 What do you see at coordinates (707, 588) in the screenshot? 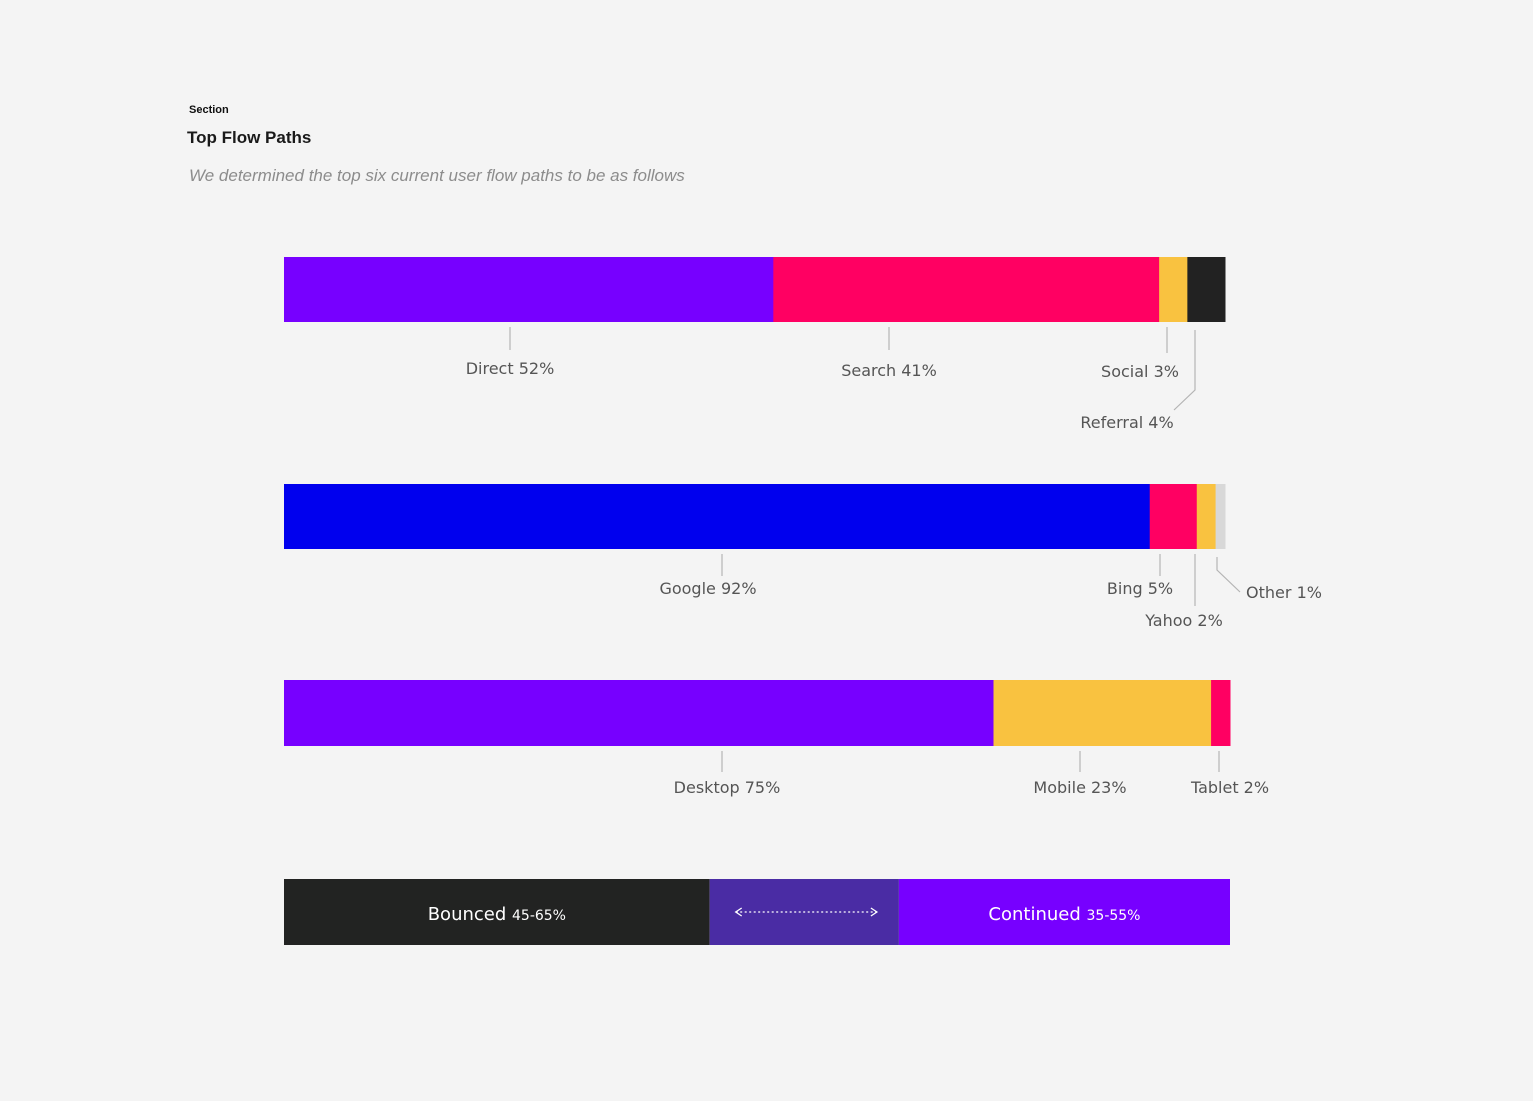
I see `segment-label-google: Google 92%` at bounding box center [707, 588].